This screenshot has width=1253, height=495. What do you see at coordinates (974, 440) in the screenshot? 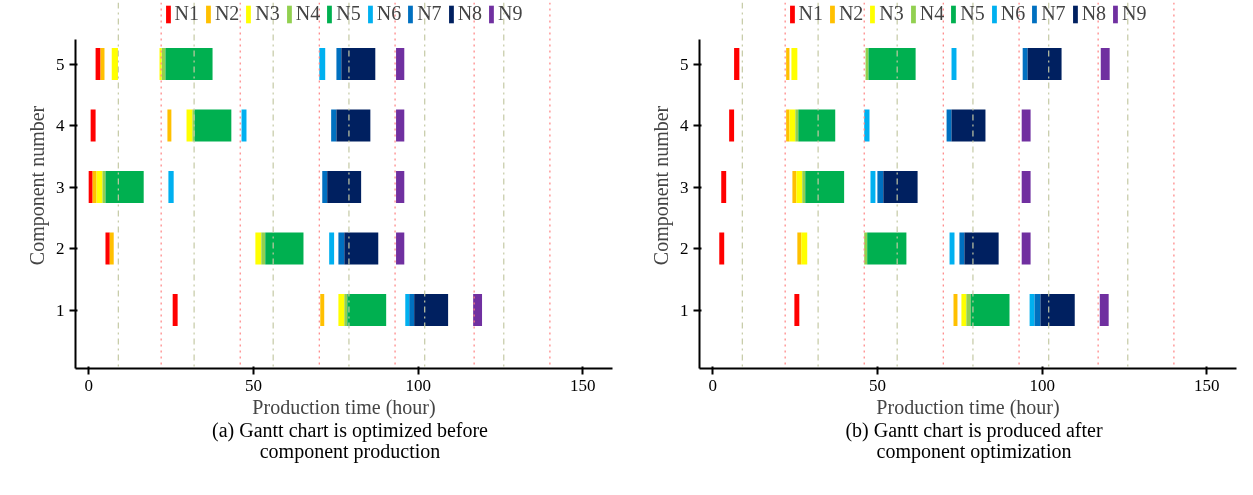
I see `text: (b) Gantt chart is produced after component optimization` at bounding box center [974, 440].